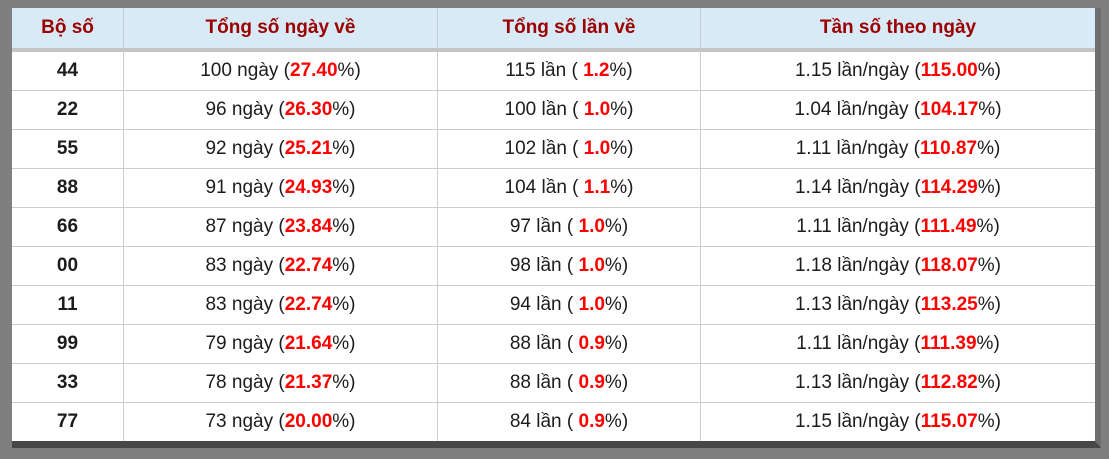 The height and width of the screenshot is (459, 1109). I want to click on col-header-pair: Bộ số, so click(67, 30).